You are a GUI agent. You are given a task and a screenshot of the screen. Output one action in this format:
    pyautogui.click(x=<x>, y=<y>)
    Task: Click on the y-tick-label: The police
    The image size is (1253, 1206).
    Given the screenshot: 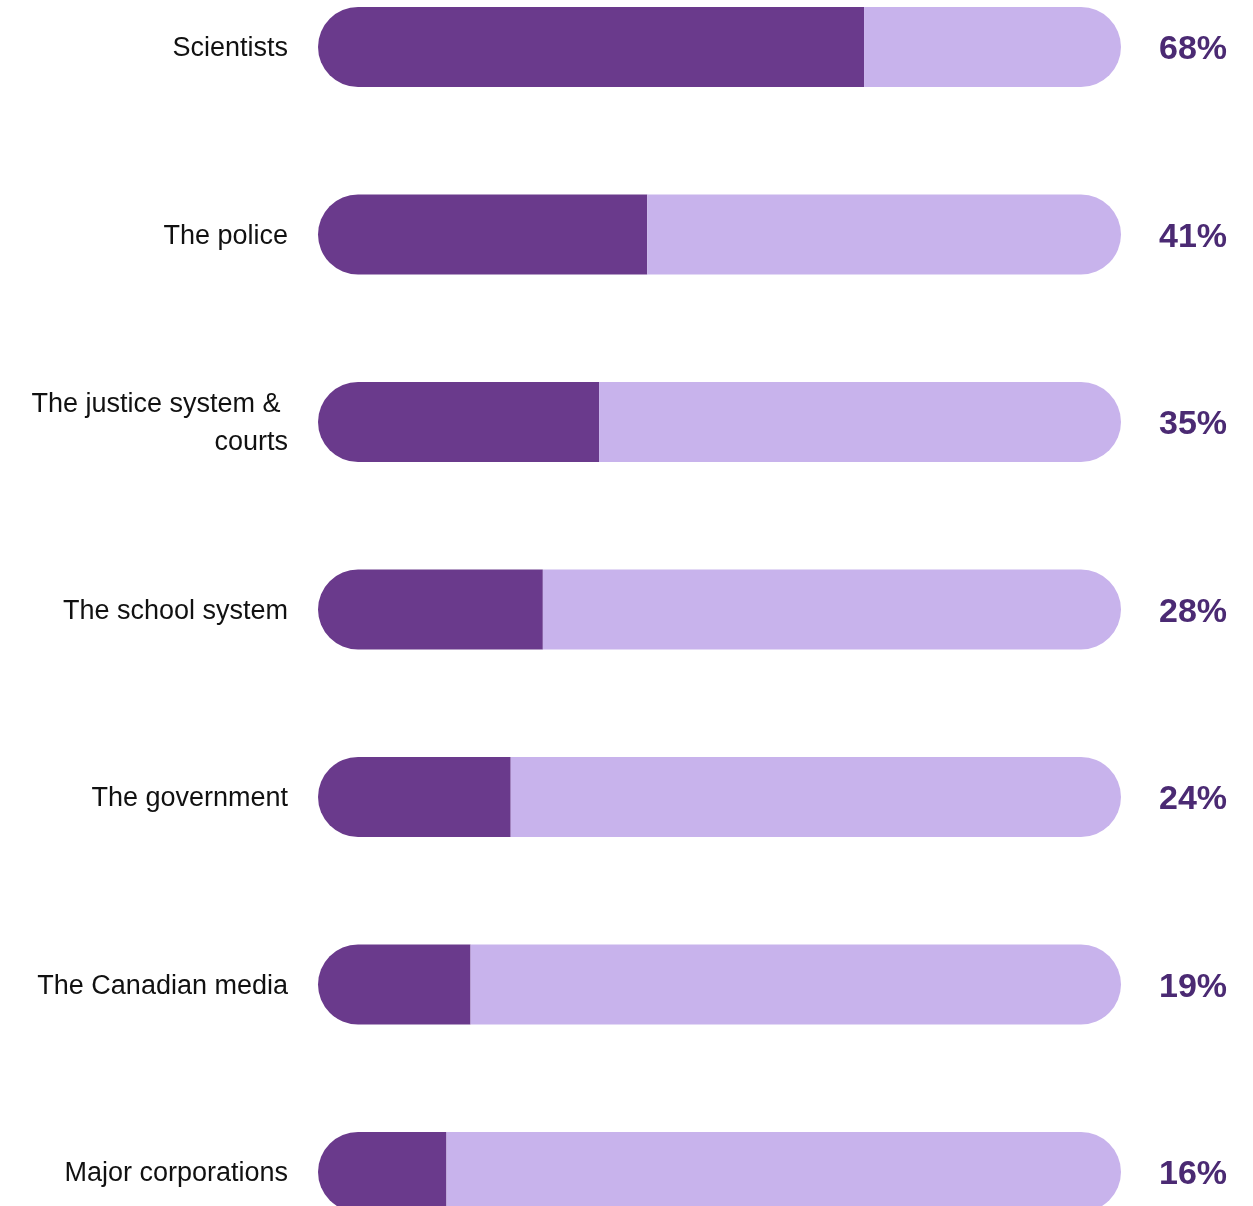 What is the action you would take?
    pyautogui.click(x=225, y=234)
    